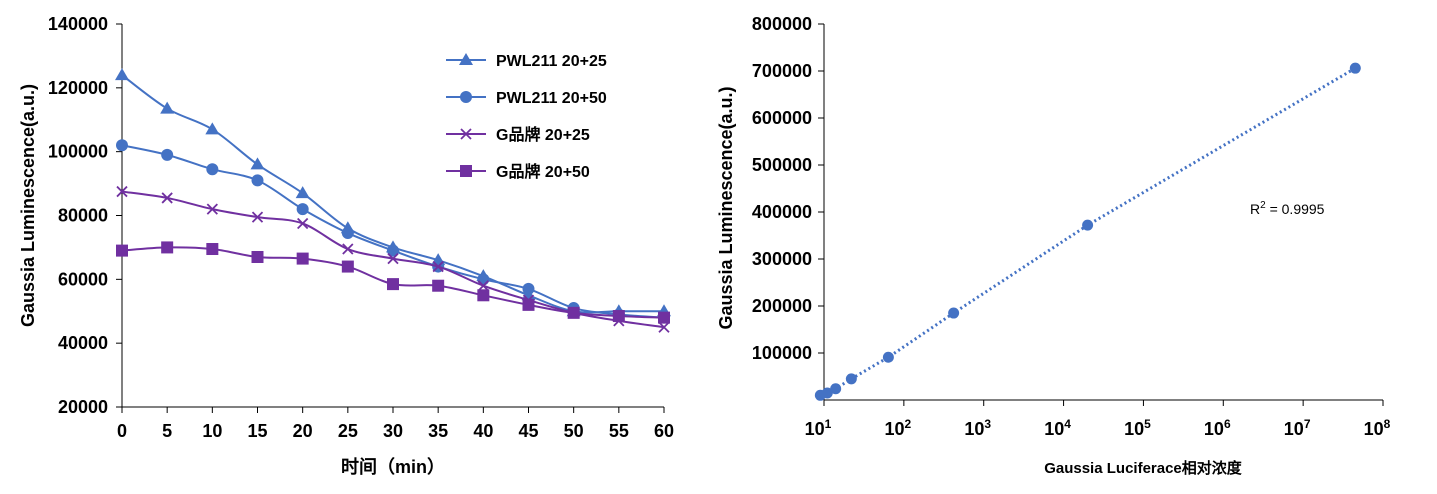 The height and width of the screenshot is (494, 1437). I want to click on x-tick-label: 10⁴, so click(1057, 428).